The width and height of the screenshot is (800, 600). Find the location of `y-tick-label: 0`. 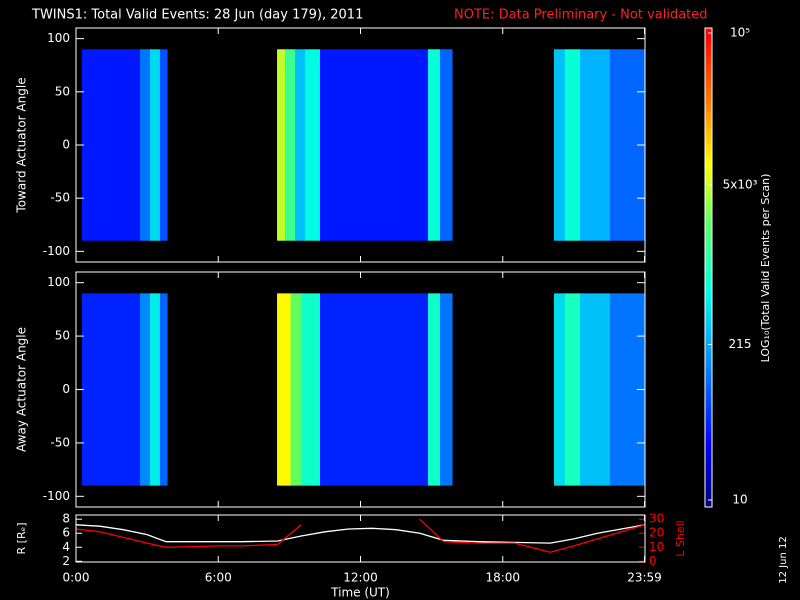

y-tick-label: 0 is located at coordinates (66, 145).